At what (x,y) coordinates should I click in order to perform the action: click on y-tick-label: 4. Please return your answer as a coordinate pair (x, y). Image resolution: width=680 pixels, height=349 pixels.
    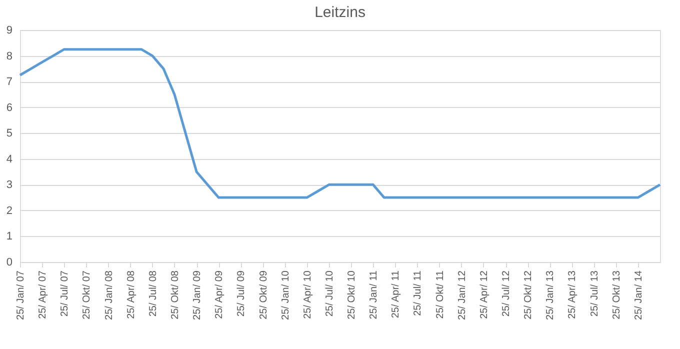
    Looking at the image, I should click on (9, 159).